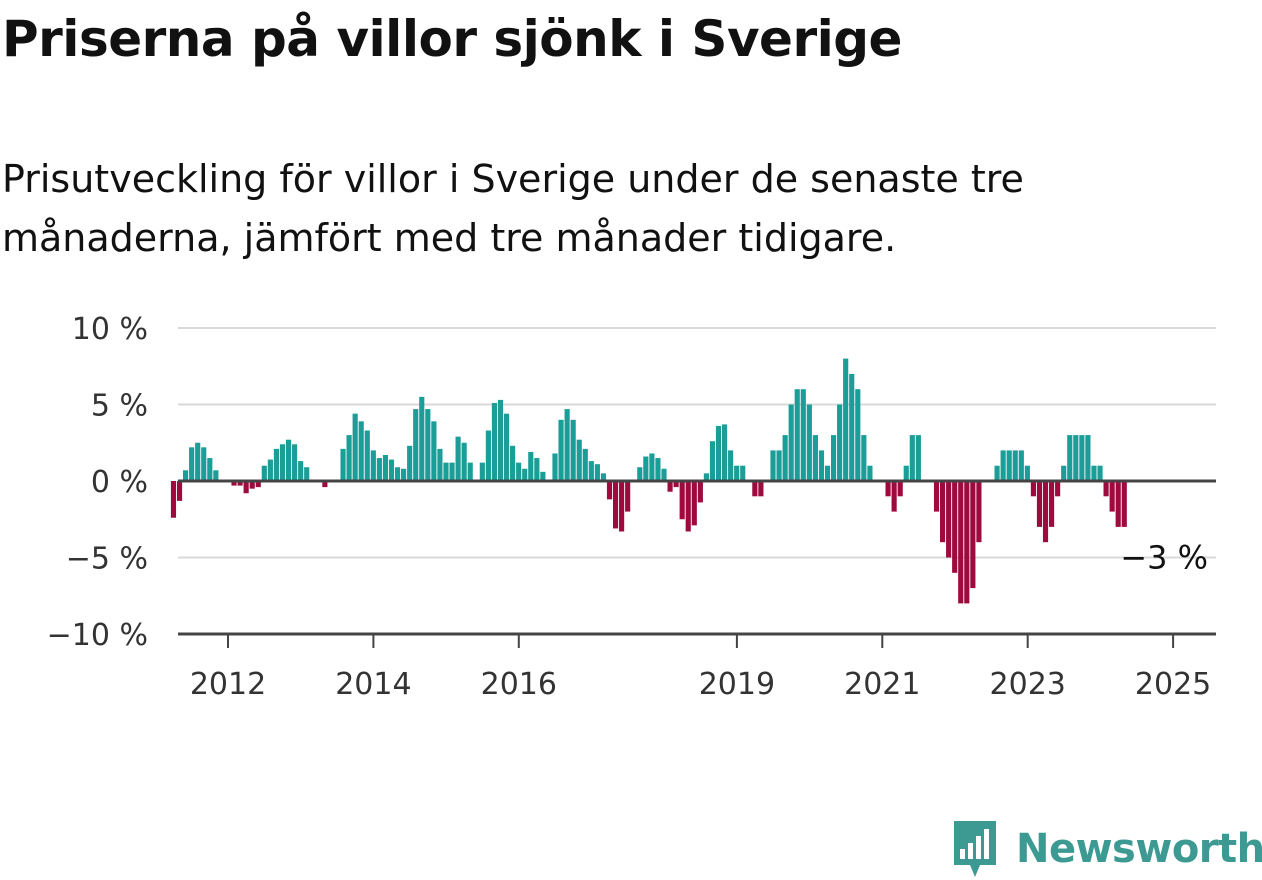 The height and width of the screenshot is (880, 1262). I want to click on chart-title: Priserna på villor sjönk i Sverige, so click(452, 39).